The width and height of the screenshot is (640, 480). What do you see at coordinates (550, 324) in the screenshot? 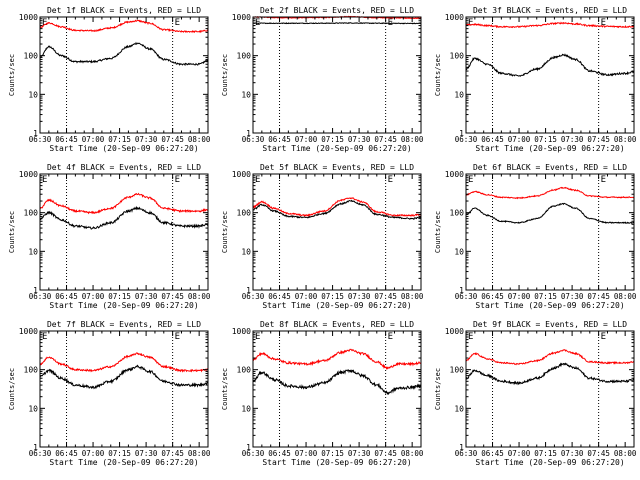
I see `panel-title-9: Det 9f BLACK = Events, RED = LLD` at bounding box center [550, 324].